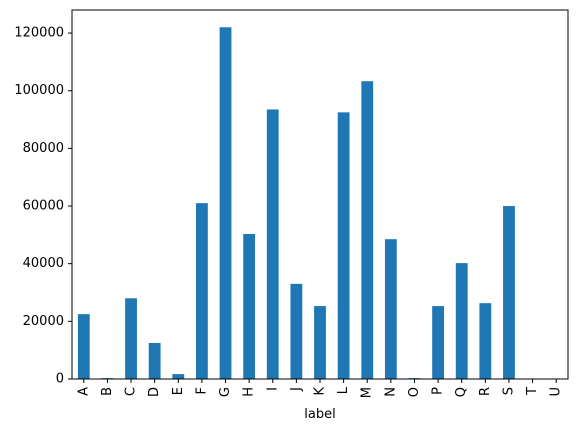 Image resolution: width=578 pixels, height=430 pixels. Describe the element at coordinates (438, 342) in the screenshot. I see `bar-P` at that location.